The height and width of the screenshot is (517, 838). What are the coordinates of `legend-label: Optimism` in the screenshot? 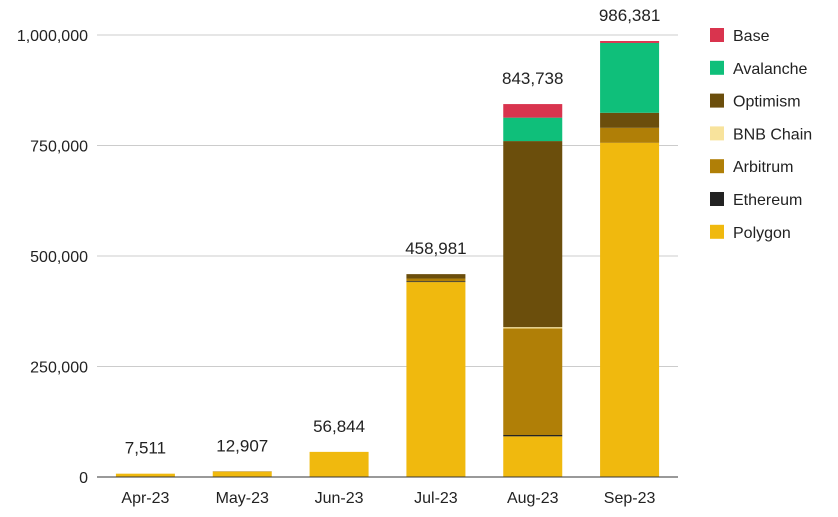 It's located at (767, 102).